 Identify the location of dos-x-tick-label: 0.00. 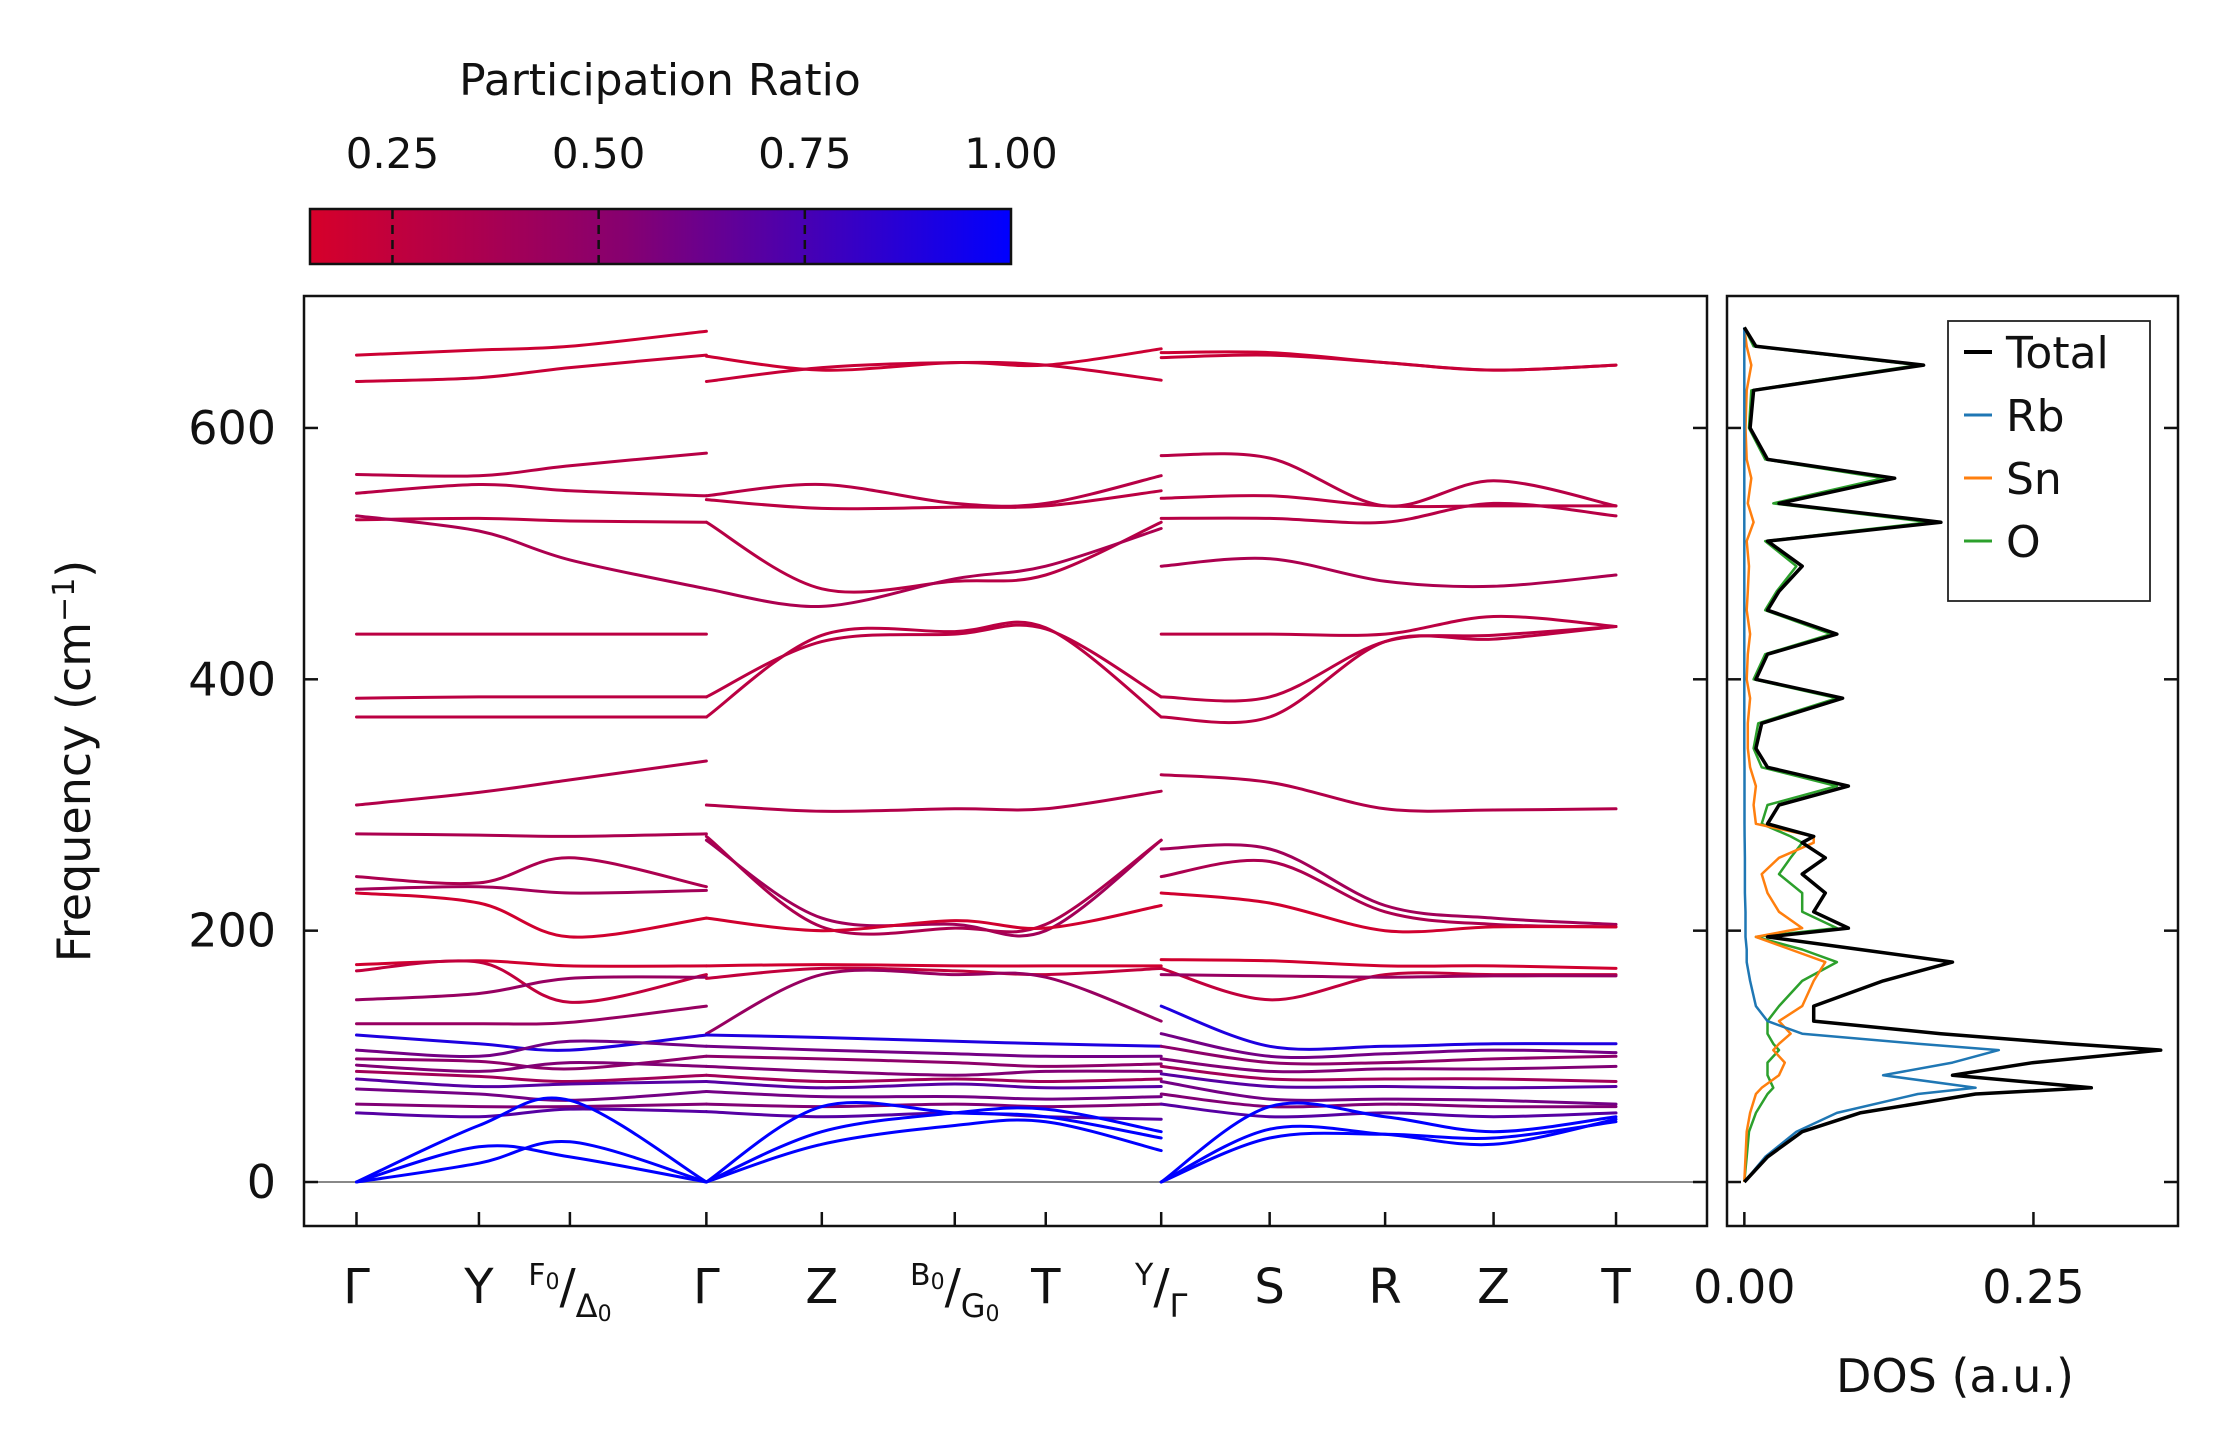
(1744, 1287).